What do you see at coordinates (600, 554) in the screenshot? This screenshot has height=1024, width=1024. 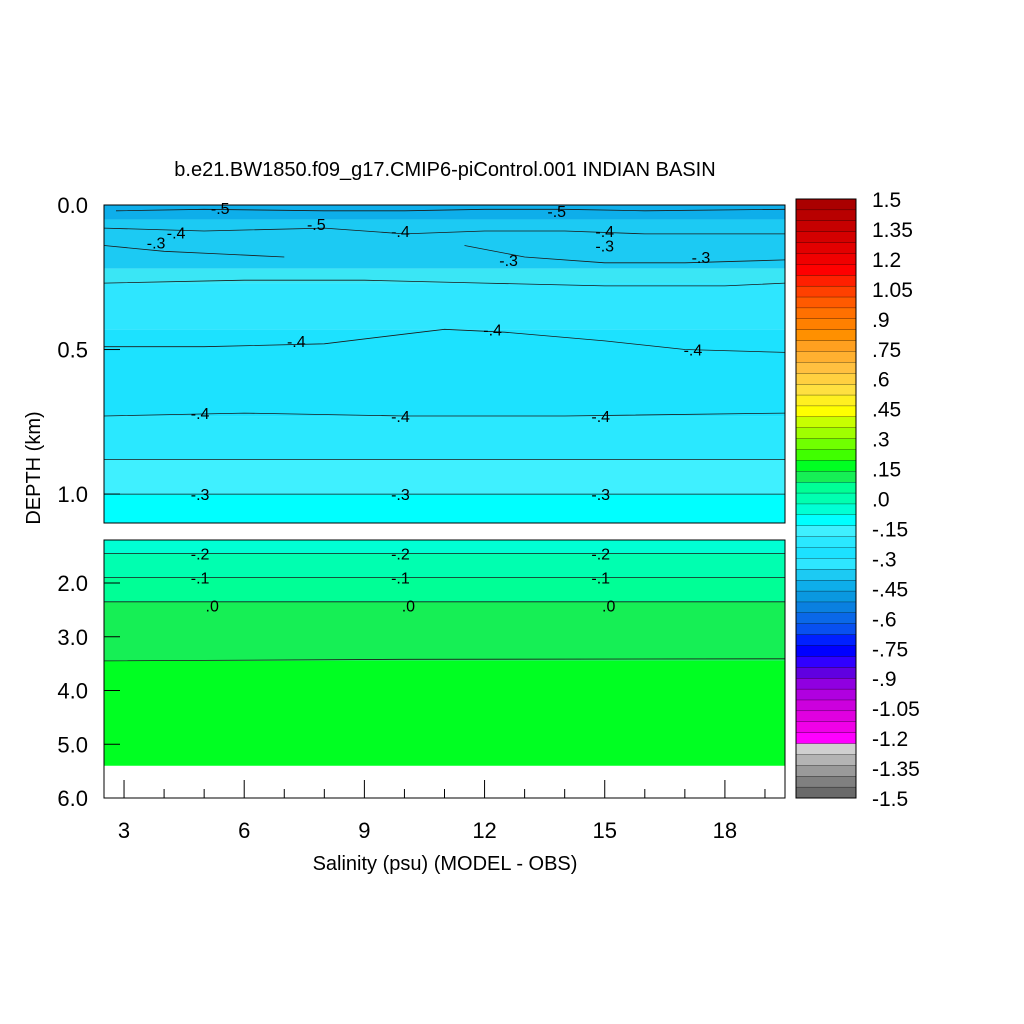 I see `contour-label-21: -.2` at bounding box center [600, 554].